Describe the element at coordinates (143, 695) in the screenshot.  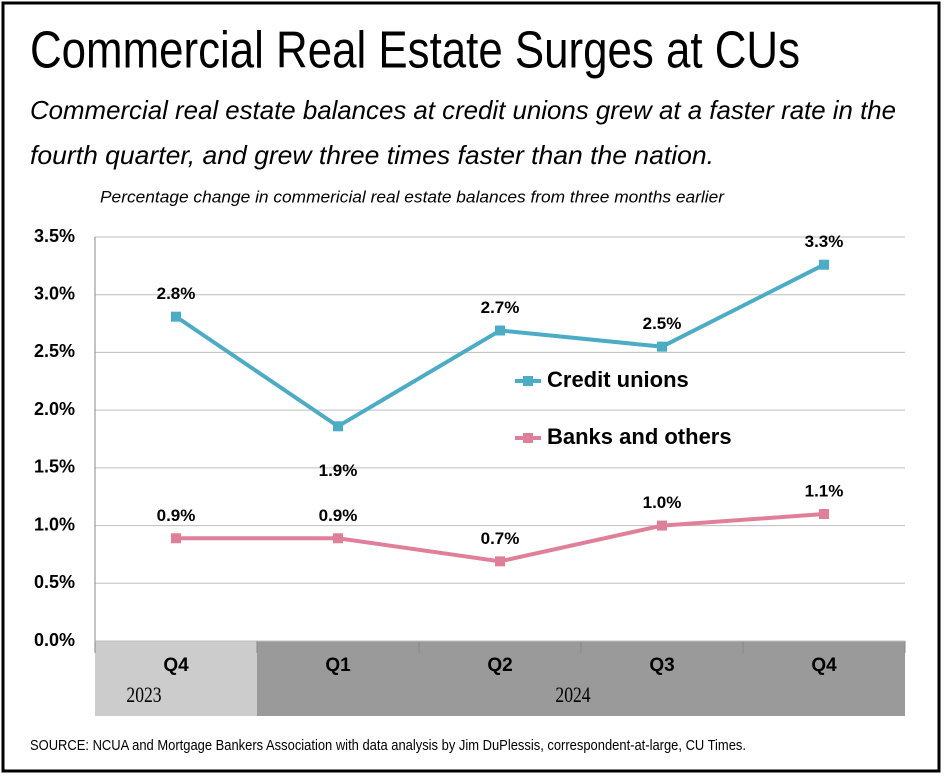
I see `group-label: 2023` at that location.